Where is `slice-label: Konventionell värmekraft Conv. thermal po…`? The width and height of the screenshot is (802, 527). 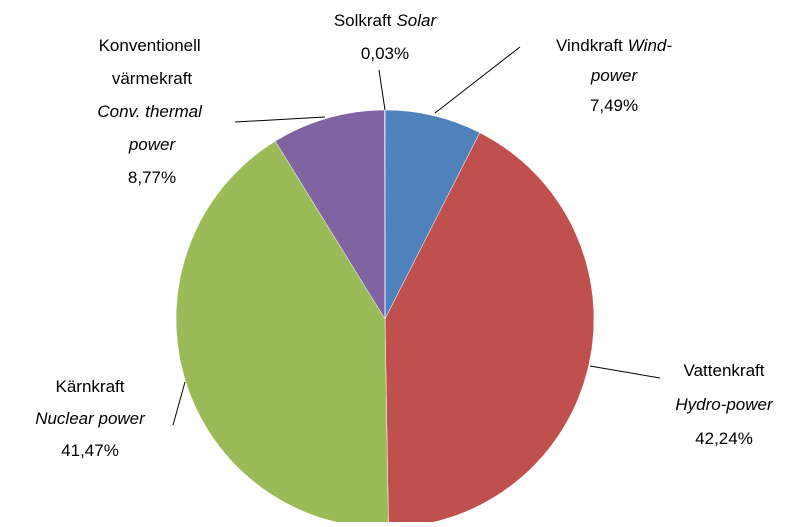
slice-label: Konventionell värmekraft Conv. thermal po… is located at coordinates (151, 111).